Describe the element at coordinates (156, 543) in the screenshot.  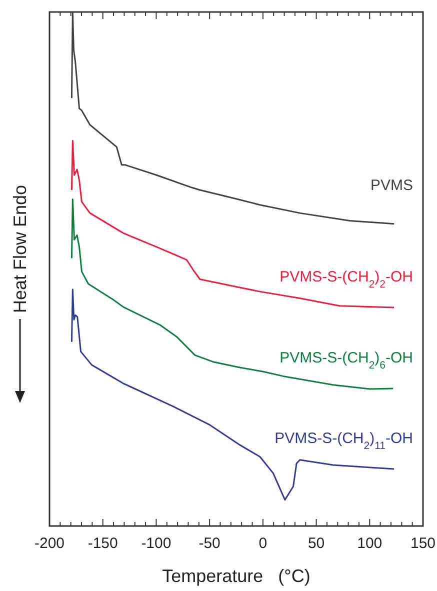
I see `x-tick-label: -100` at that location.